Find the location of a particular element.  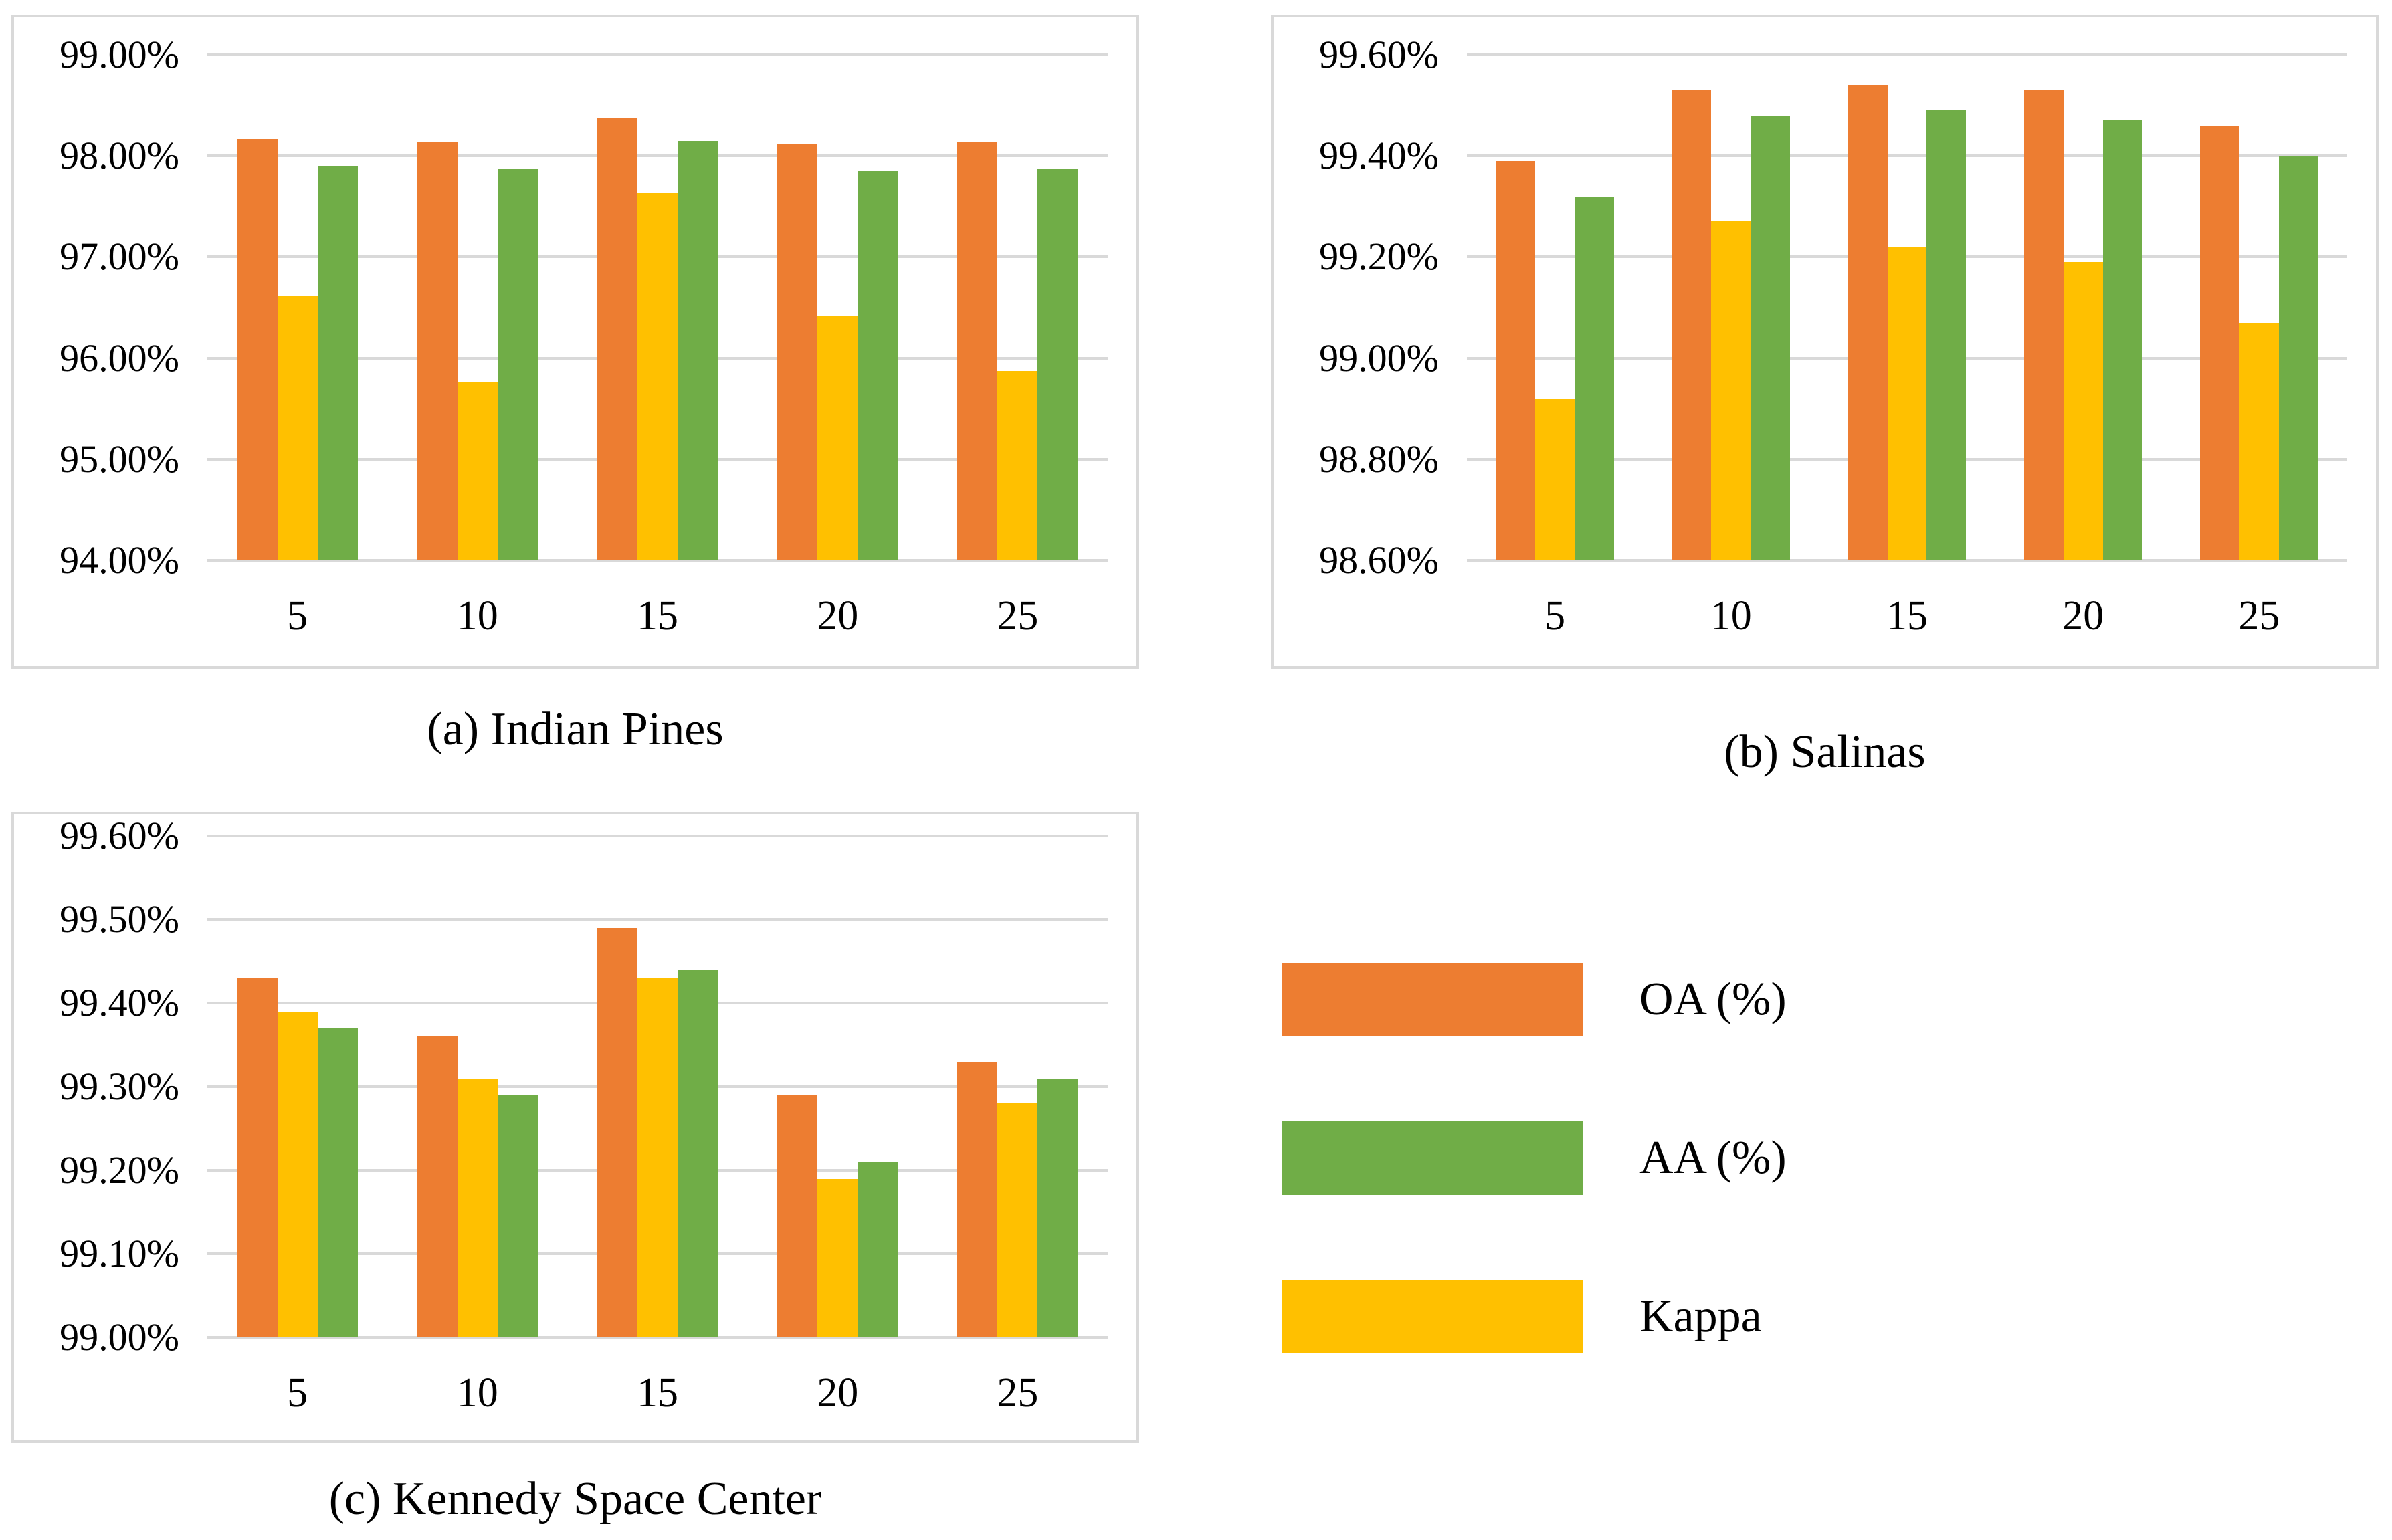

legend-item-aa: AA (%) is located at coordinates (1534, 1158).